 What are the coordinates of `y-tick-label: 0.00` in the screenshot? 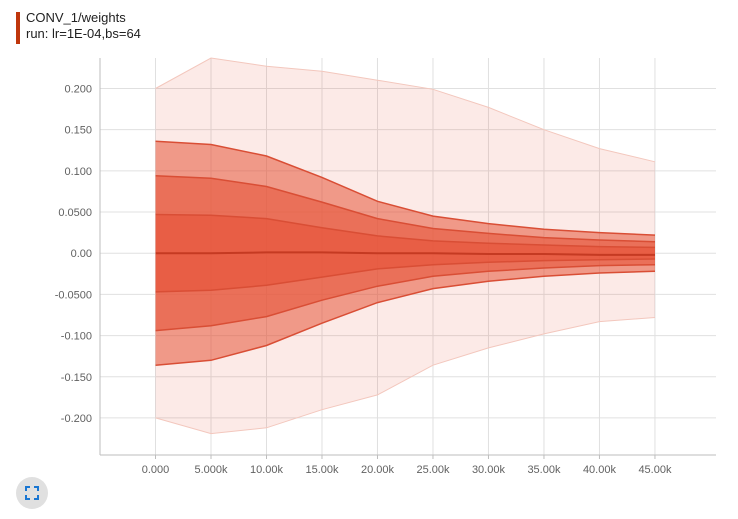 It's located at (81, 254).